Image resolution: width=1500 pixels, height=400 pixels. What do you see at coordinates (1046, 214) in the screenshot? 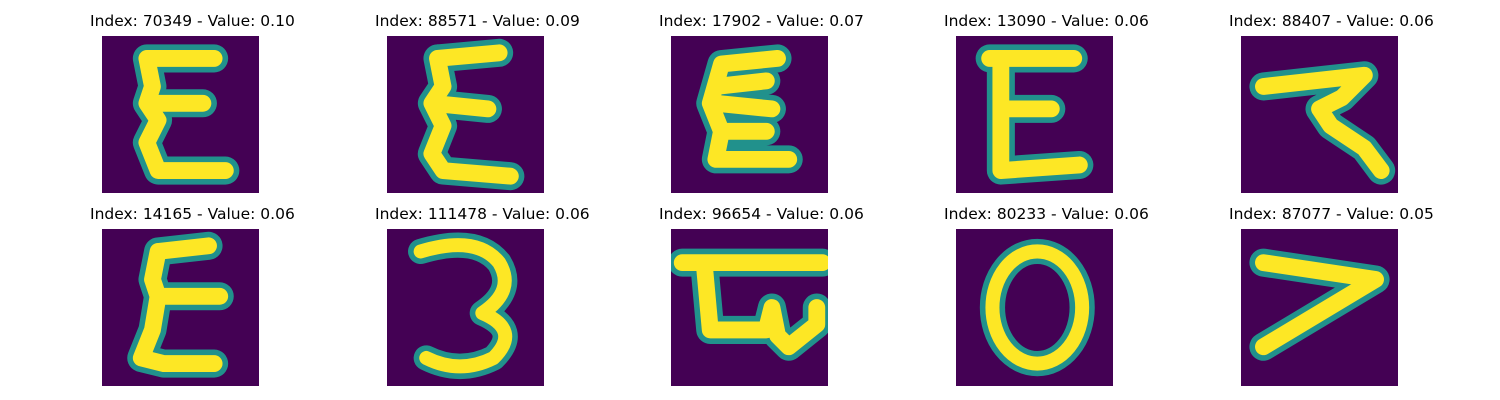
I see `panel-title: Index: 80233 - Value: 0.06` at bounding box center [1046, 214].